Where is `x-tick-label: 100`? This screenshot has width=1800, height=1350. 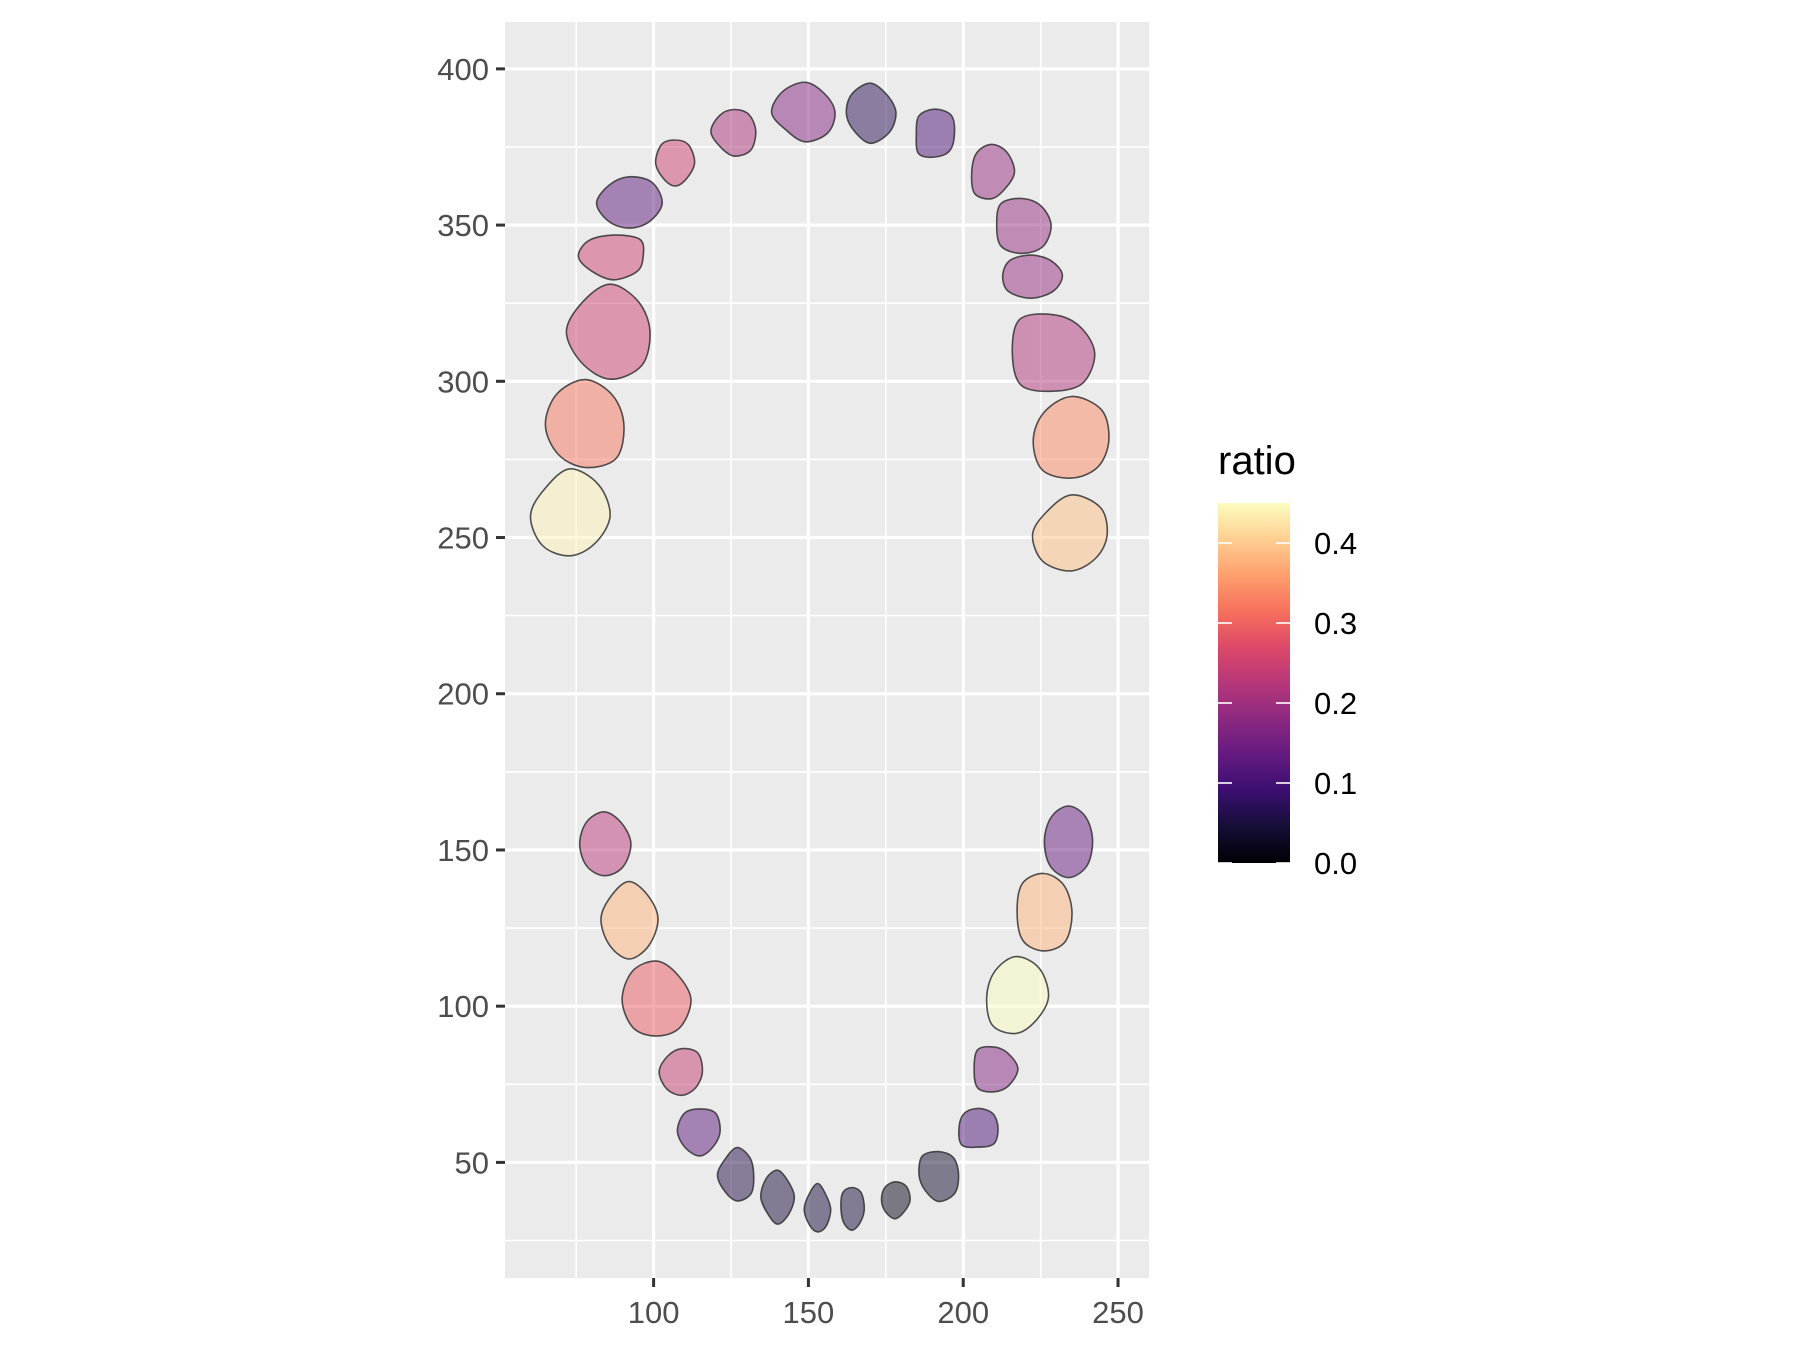
x-tick-label: 100 is located at coordinates (654, 1312).